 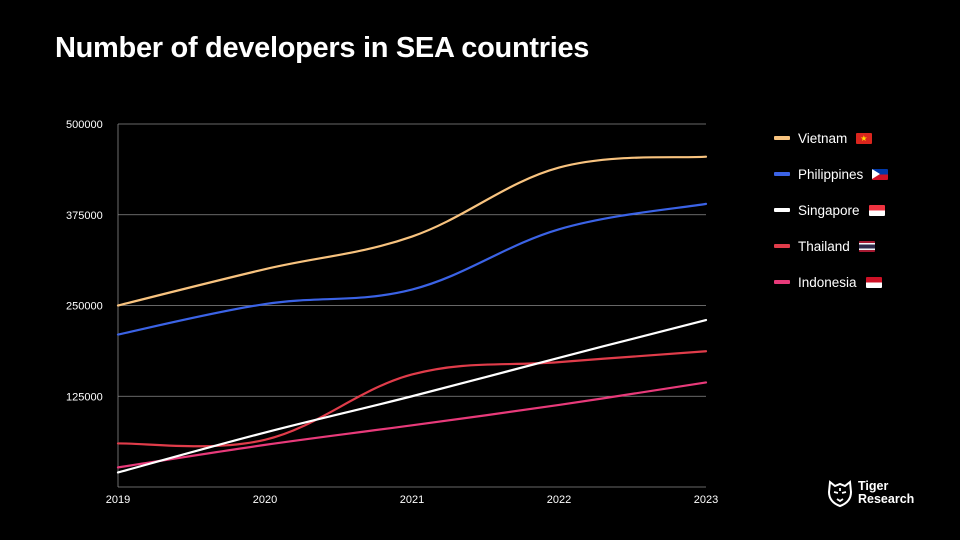 I want to click on y-tick-label: 375000, so click(x=84, y=216).